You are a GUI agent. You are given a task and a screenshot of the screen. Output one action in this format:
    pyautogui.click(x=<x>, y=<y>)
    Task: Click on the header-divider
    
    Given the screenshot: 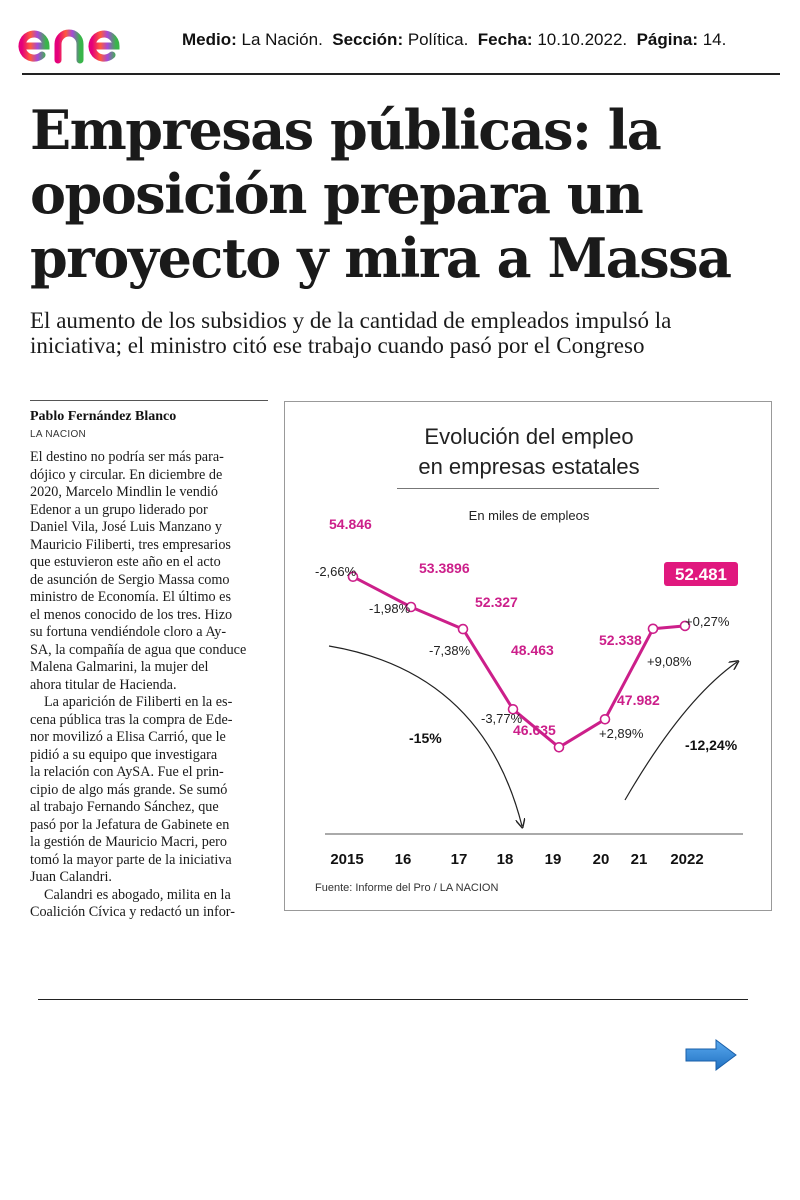 What is the action you would take?
    pyautogui.click(x=401, y=74)
    